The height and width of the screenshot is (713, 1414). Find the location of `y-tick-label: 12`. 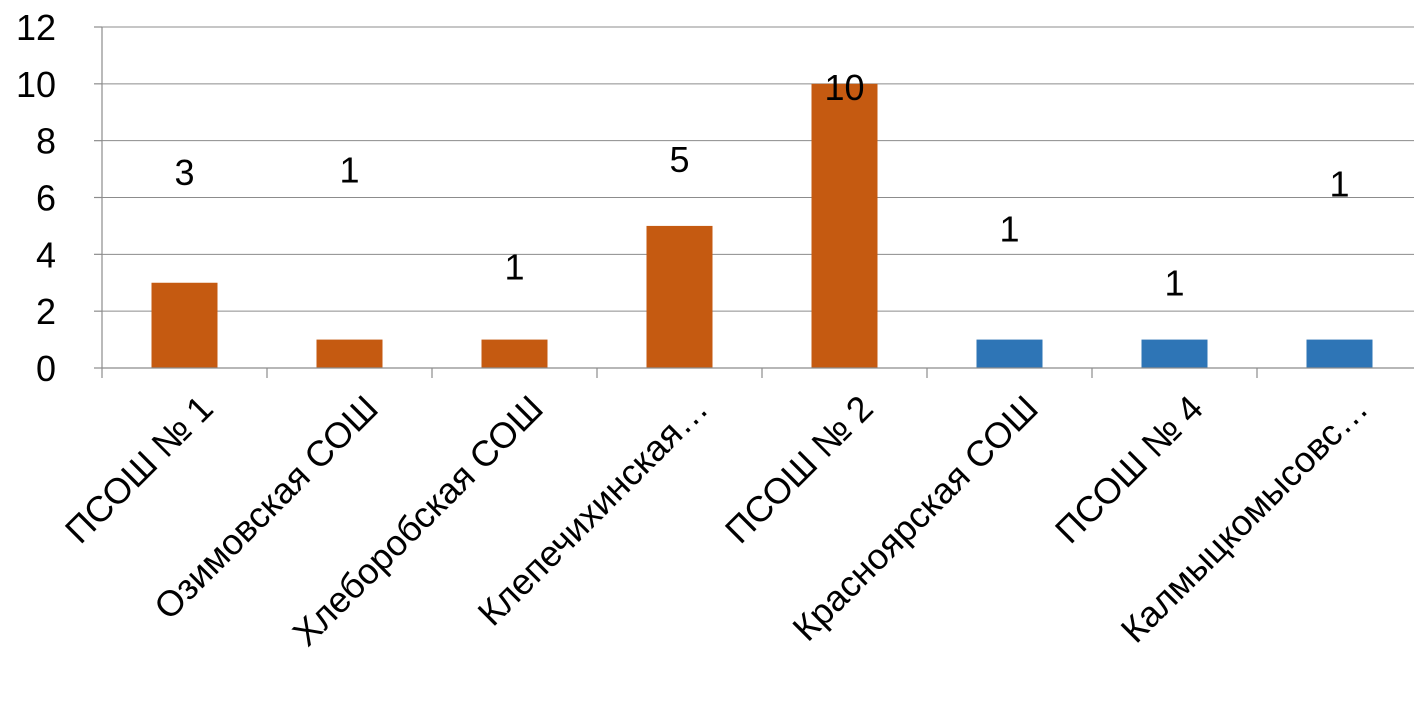

y-tick-label: 12 is located at coordinates (36, 27).